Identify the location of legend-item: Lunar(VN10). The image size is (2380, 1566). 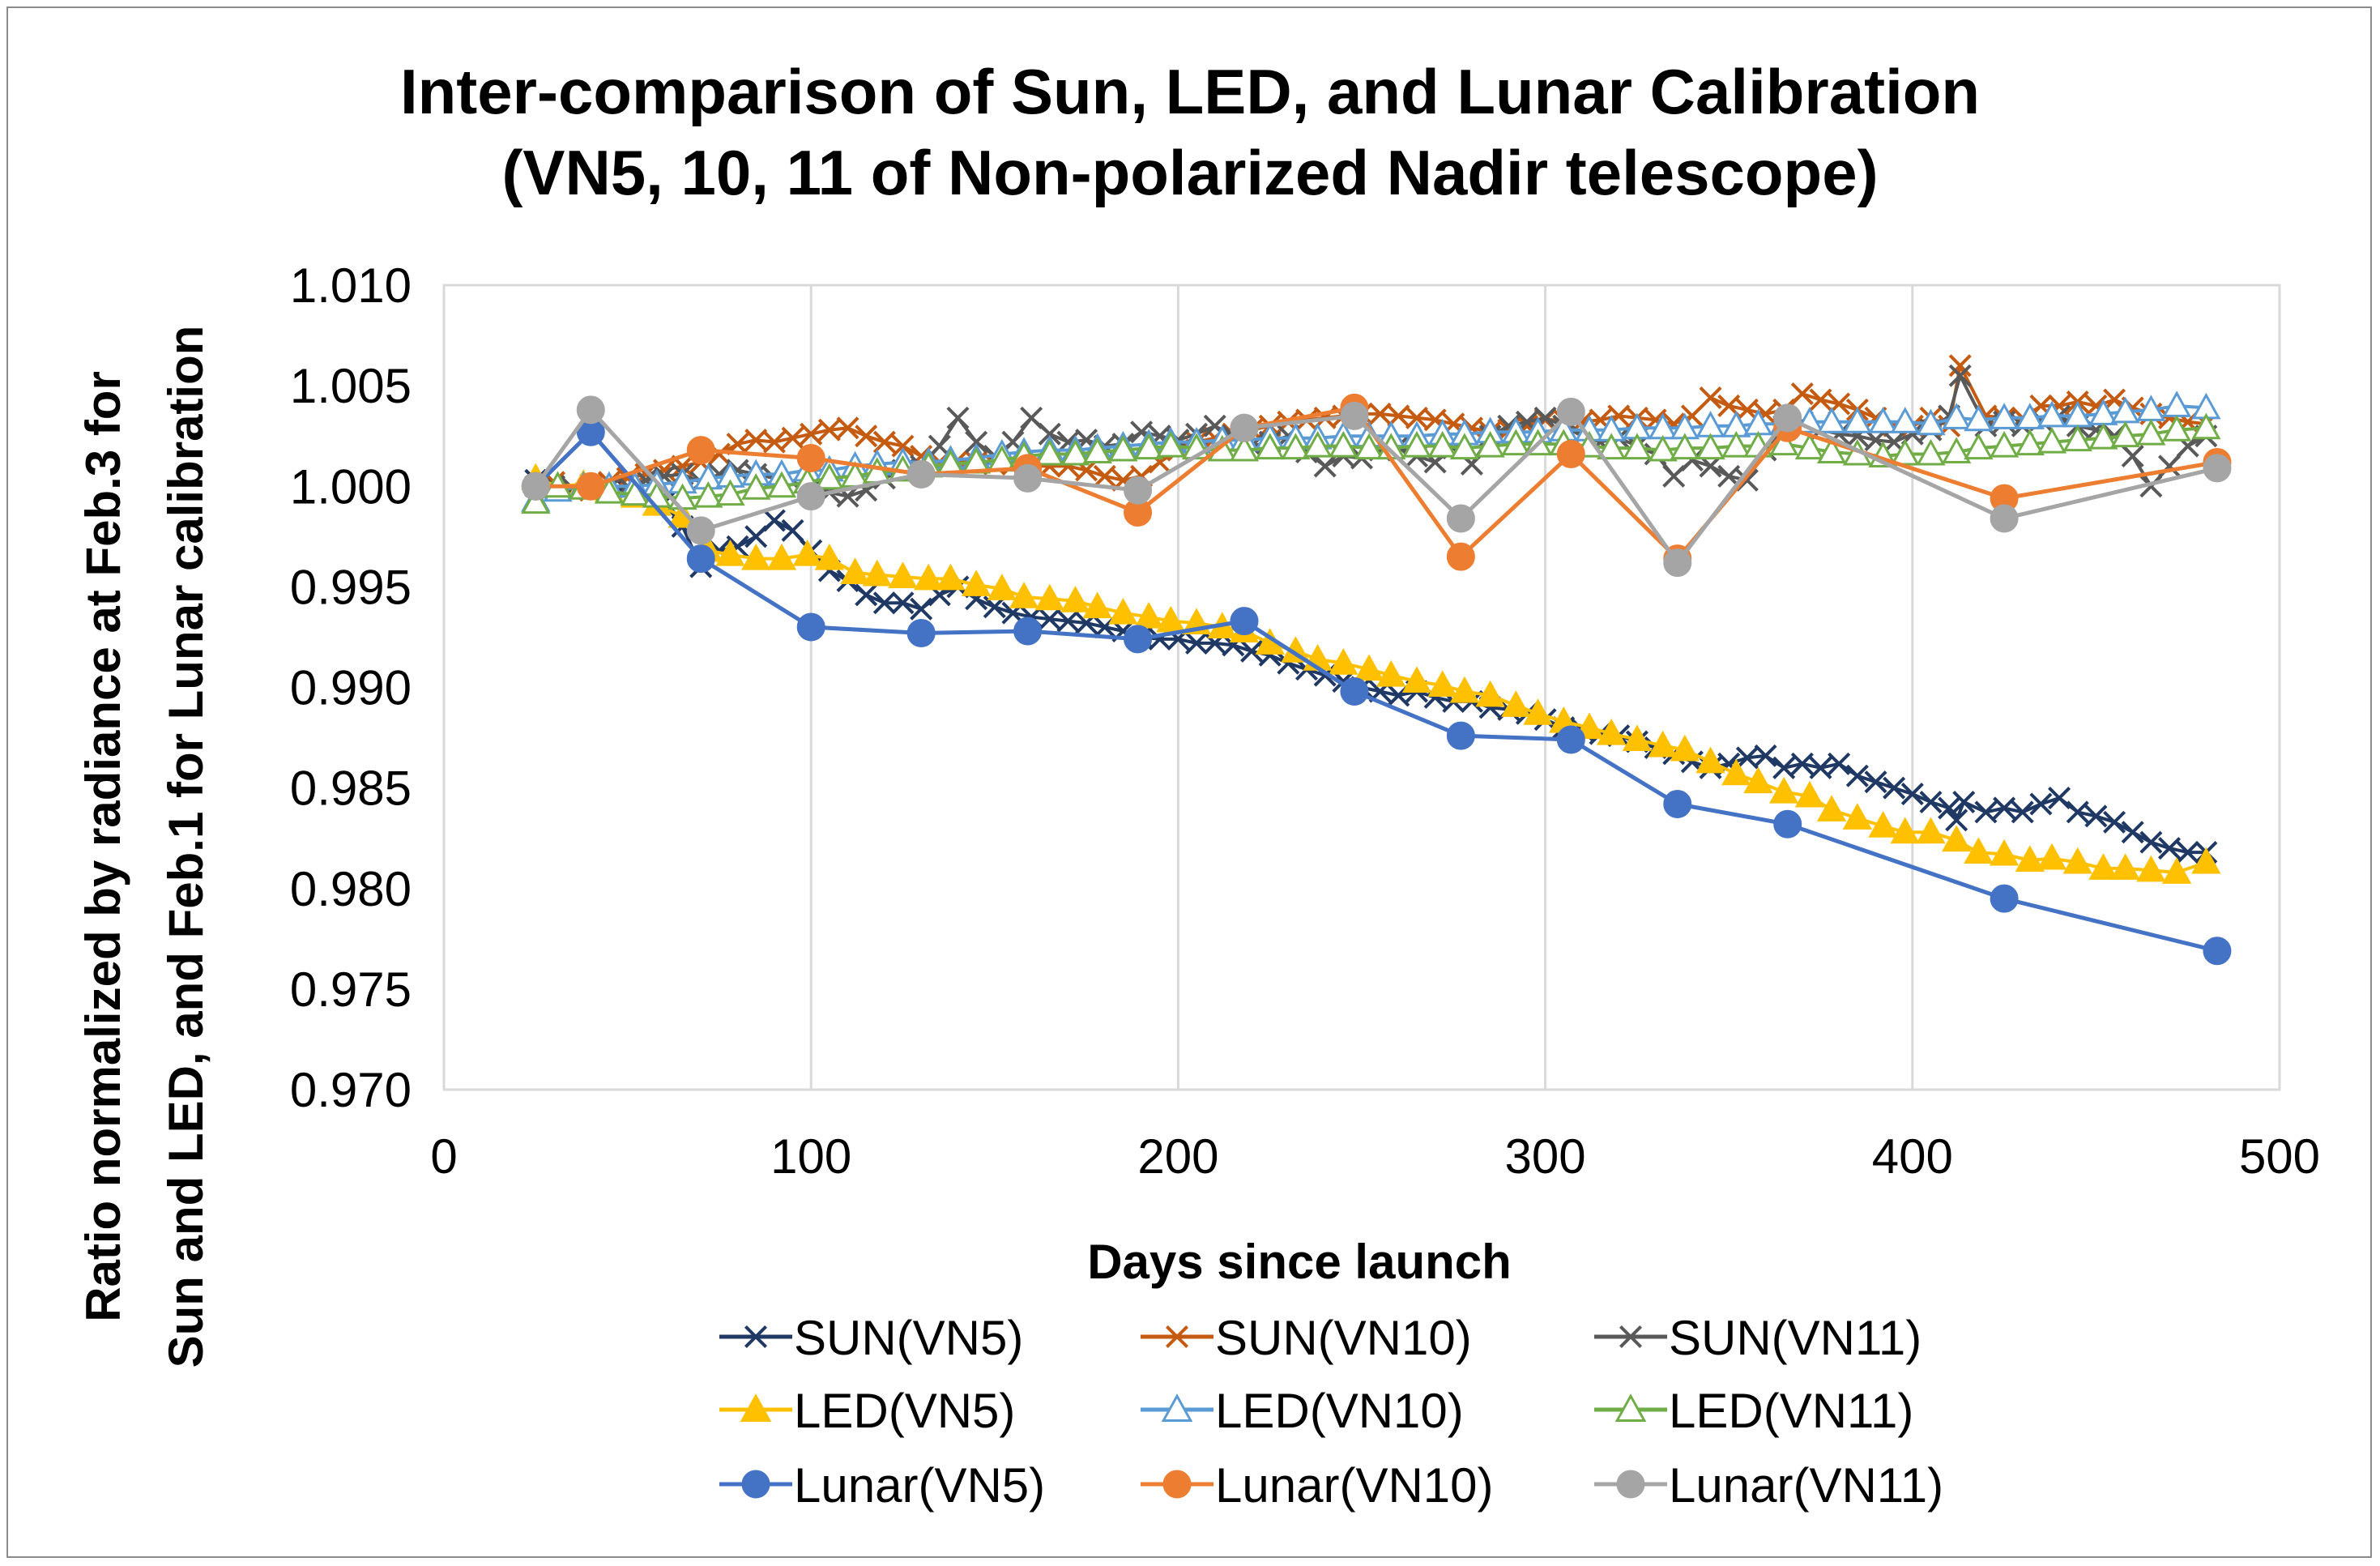
(1317, 1485).